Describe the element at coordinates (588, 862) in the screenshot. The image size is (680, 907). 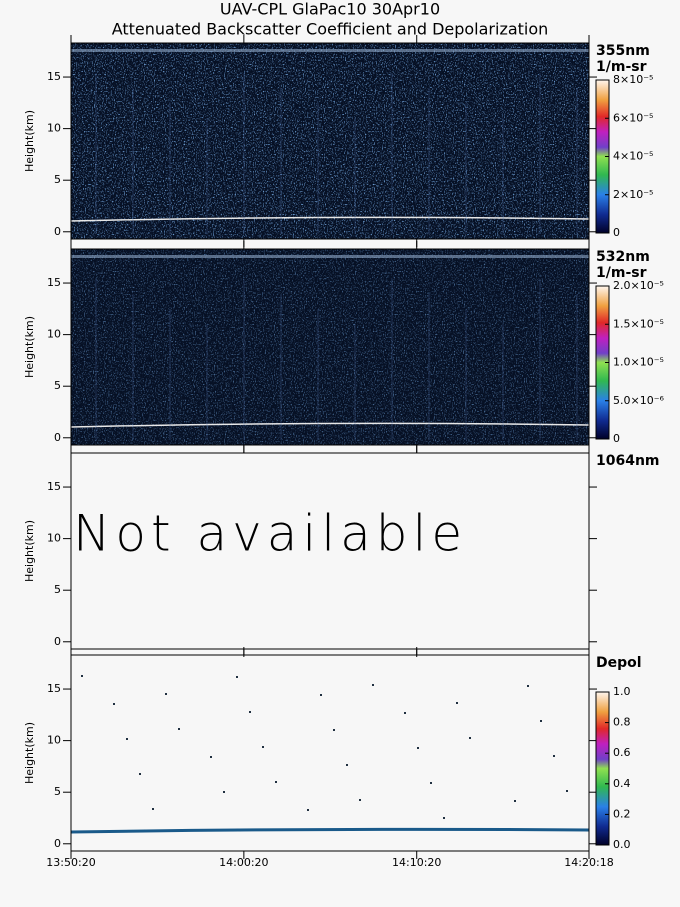
I see `x-tick-label: 14:20:18` at that location.